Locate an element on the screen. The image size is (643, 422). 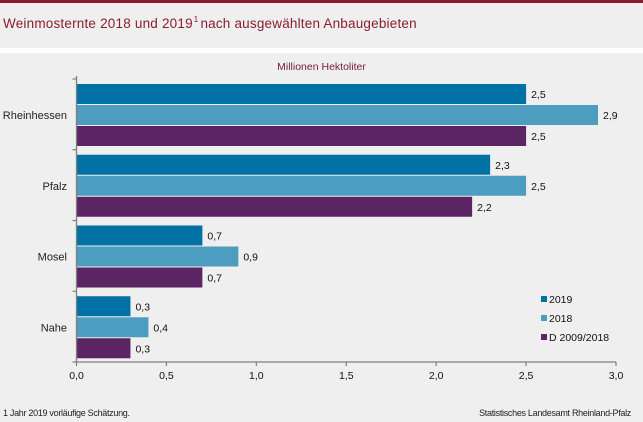
footnote: 1 Jahr 2019 vorläufige Schätzung. is located at coordinates (66, 413).